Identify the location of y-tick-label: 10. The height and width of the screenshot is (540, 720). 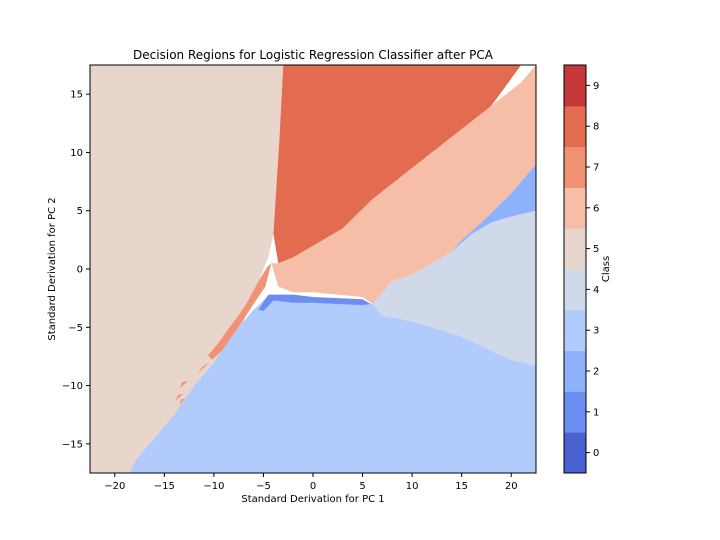
(76, 153).